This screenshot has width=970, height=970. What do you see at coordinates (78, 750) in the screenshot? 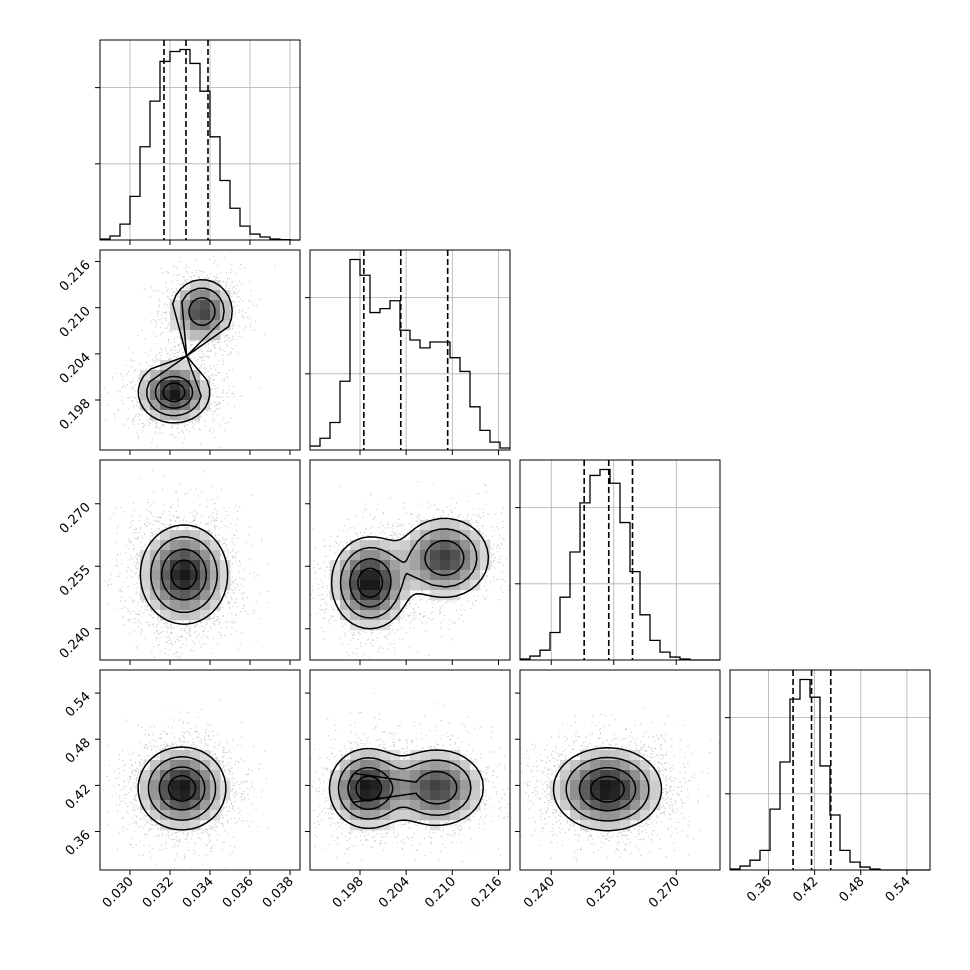
I see `y-tick-label: 0.48` at bounding box center [78, 750].